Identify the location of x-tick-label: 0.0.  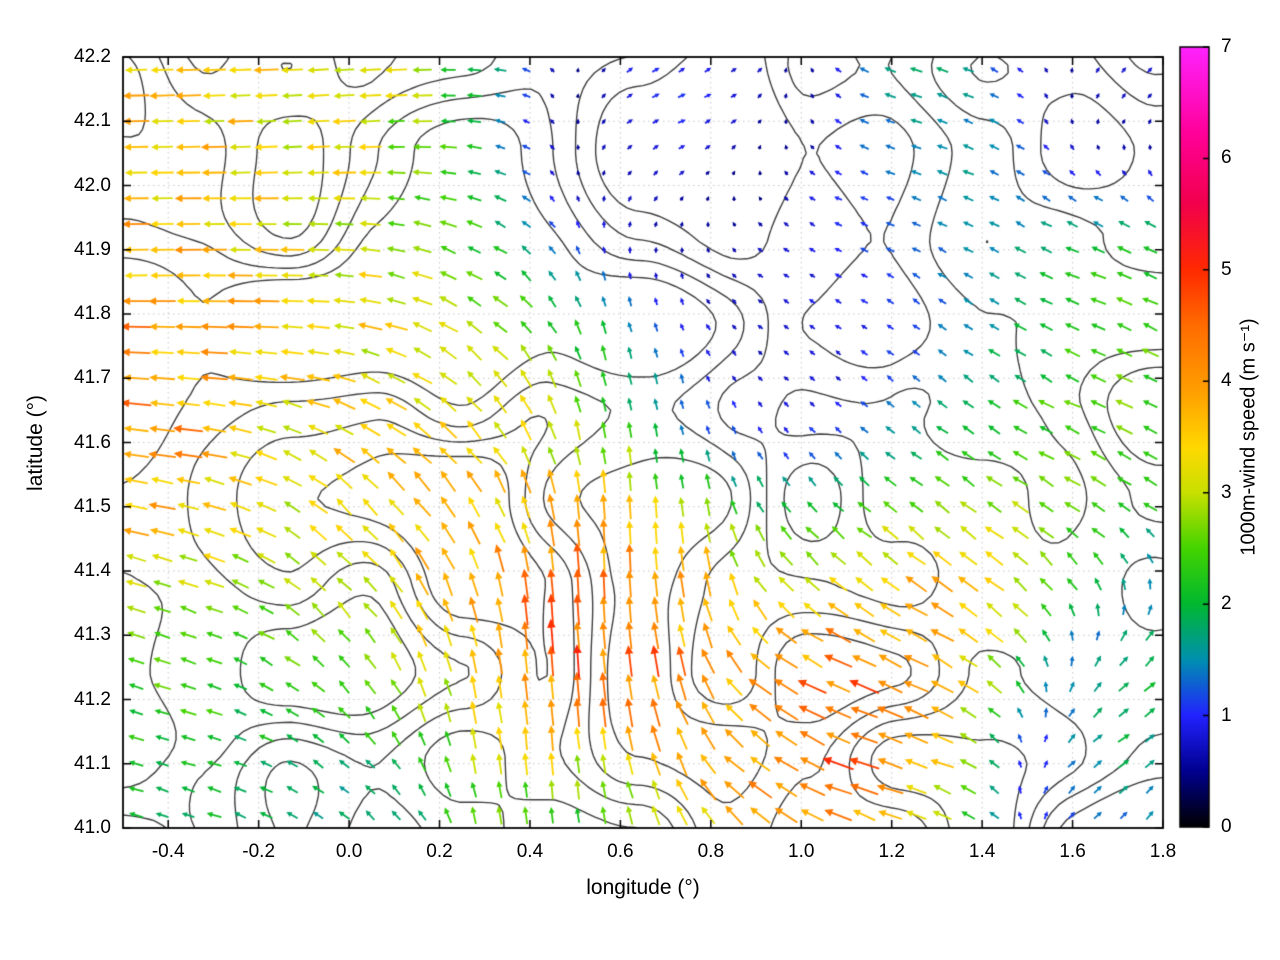
(349, 851).